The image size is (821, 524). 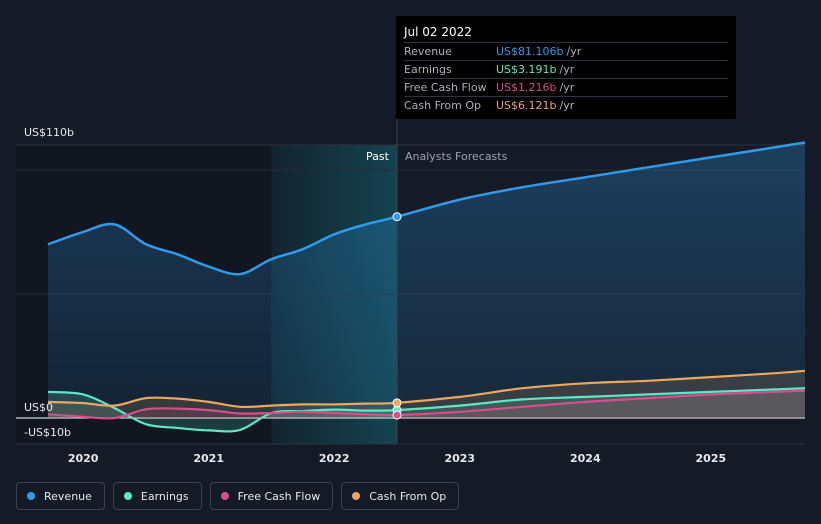 I want to click on tooltip-label: Earnings, so click(x=428, y=69).